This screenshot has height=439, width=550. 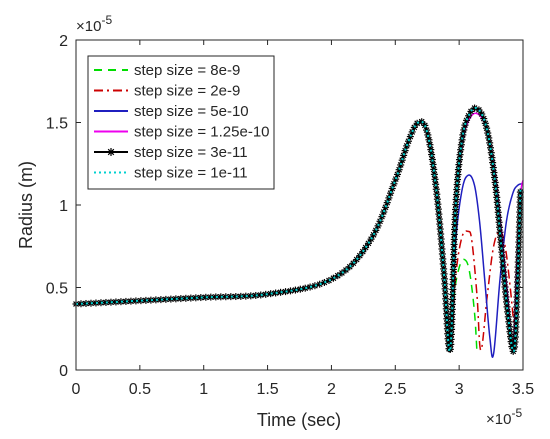 I want to click on legend-item: step size = 3e-11, so click(x=171, y=152).